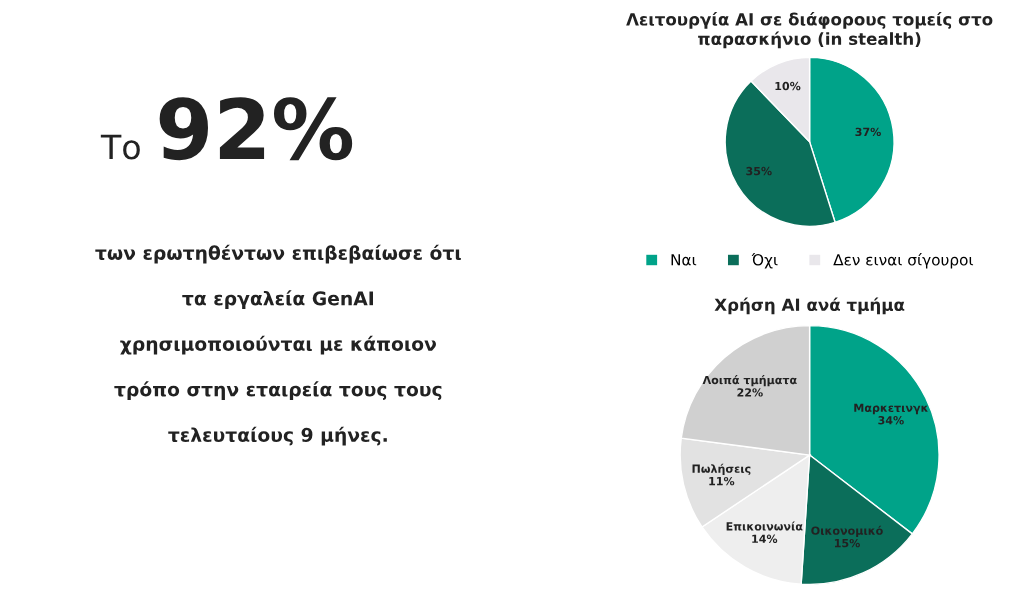 Image resolution: width=1012 pixels, height=591 pixels. What do you see at coordinates (278, 391) in the screenshot?
I see `text: τρόπο στην εταιρεία τους τους` at bounding box center [278, 391].